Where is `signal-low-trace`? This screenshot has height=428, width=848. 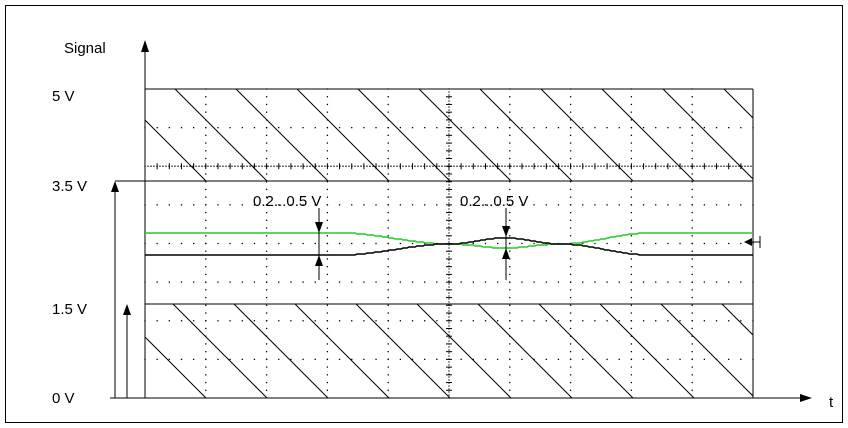 signal-low-trace is located at coordinates (449, 246).